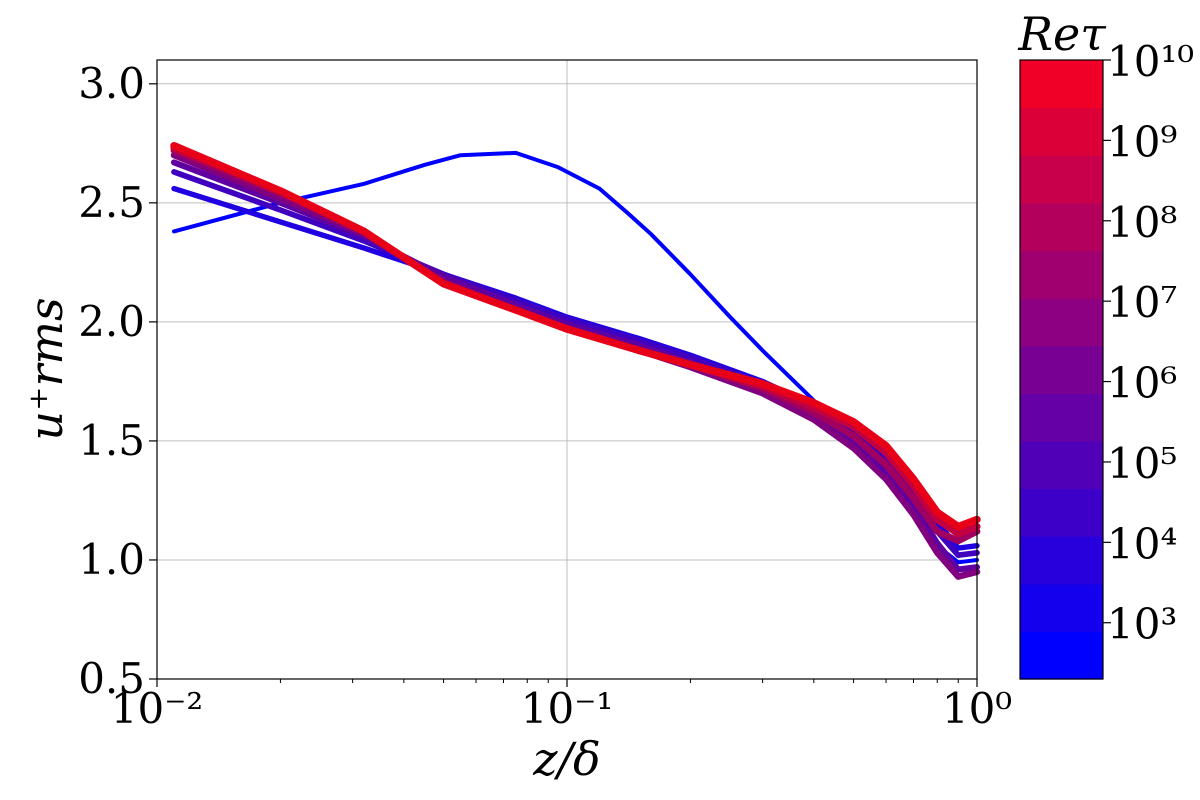 The height and width of the screenshot is (800, 1200). What do you see at coordinates (111, 321) in the screenshot?
I see `y-tick-label: 2.0` at bounding box center [111, 321].